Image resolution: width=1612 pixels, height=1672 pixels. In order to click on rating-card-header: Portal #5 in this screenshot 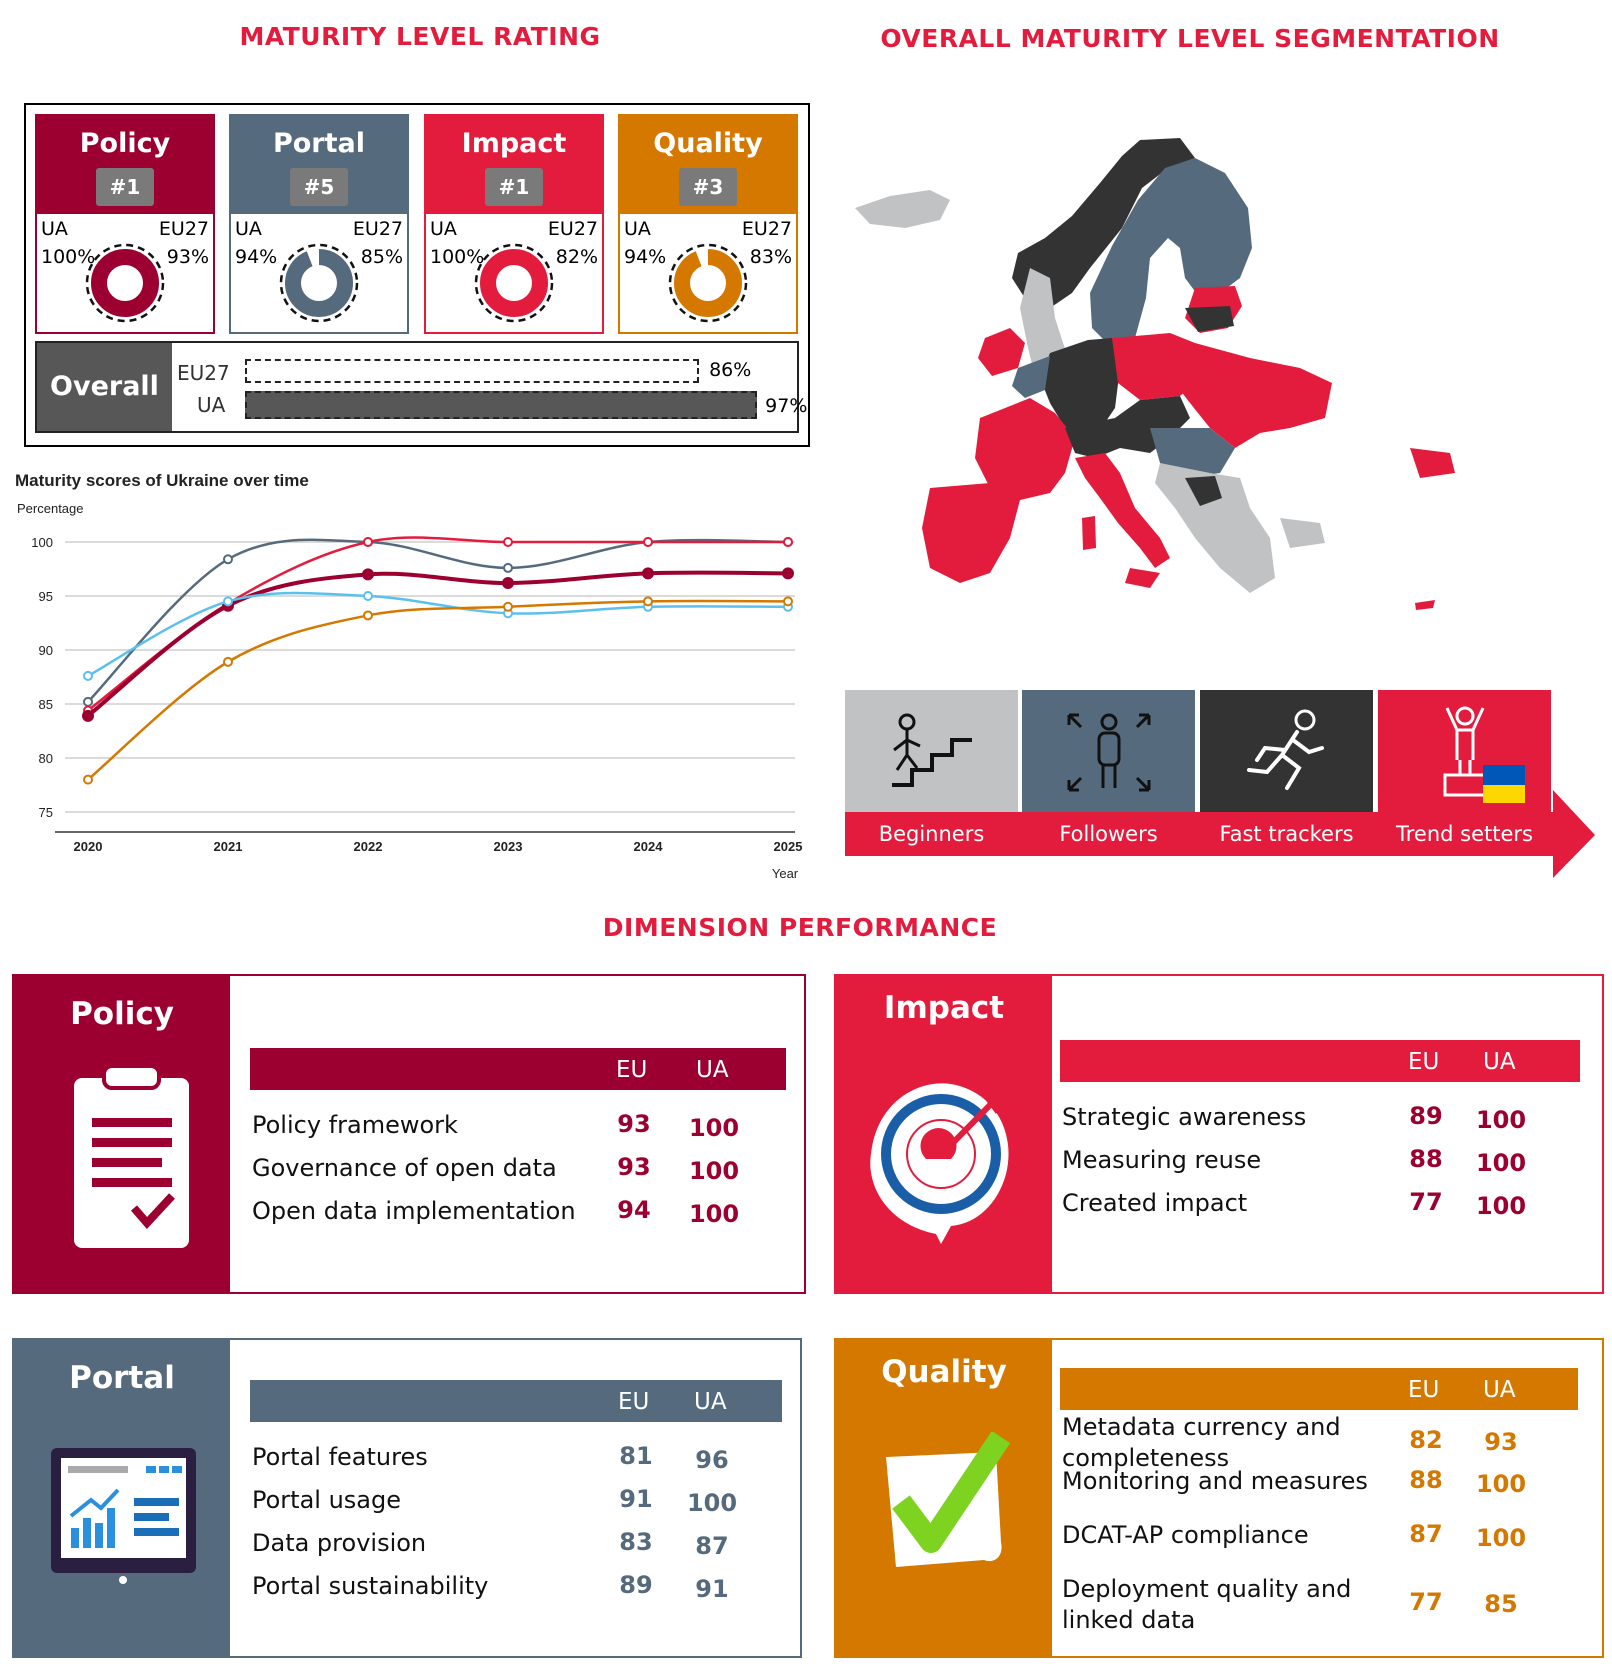, I will do `click(319, 165)`.